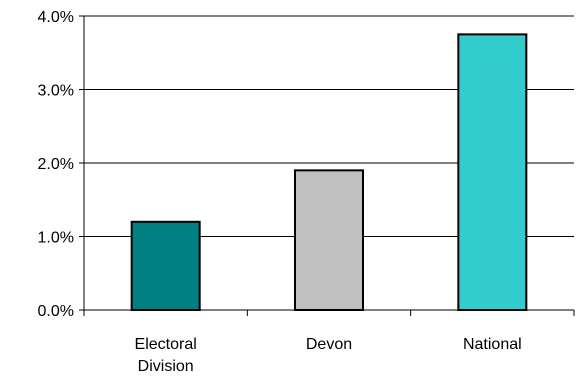 The width and height of the screenshot is (579, 392). I want to click on x-tick-label-line: Devon, so click(329, 344).